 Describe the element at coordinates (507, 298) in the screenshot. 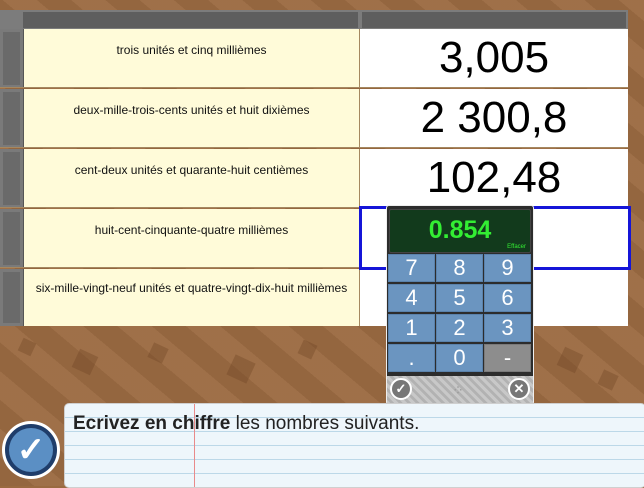

I see `key-6: 6` at that location.